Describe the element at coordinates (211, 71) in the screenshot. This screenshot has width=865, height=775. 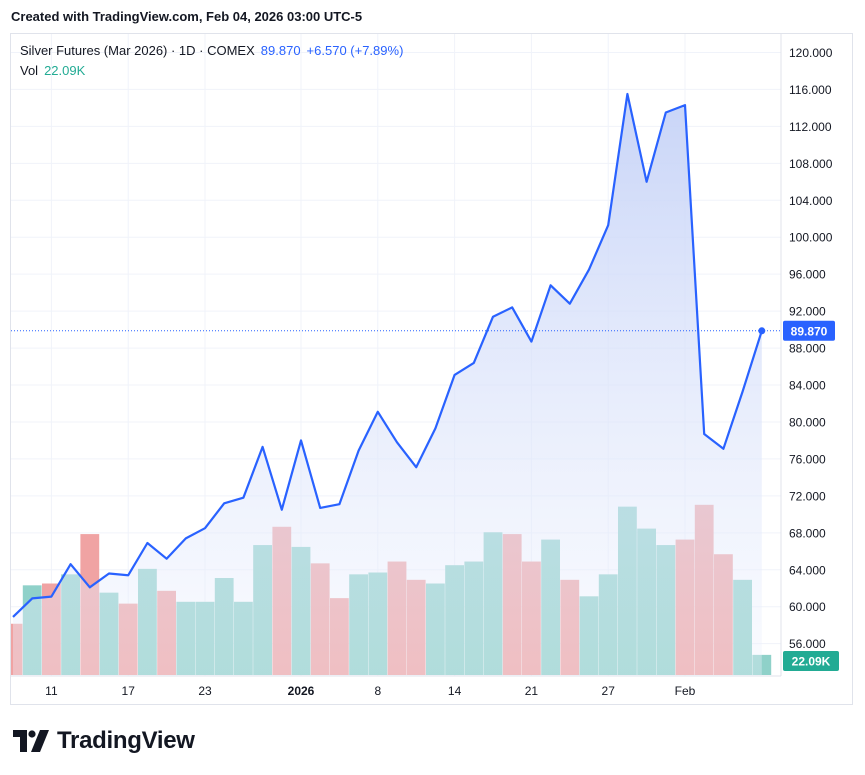
I see `legend-volume-row: Vol 22.09K` at that location.